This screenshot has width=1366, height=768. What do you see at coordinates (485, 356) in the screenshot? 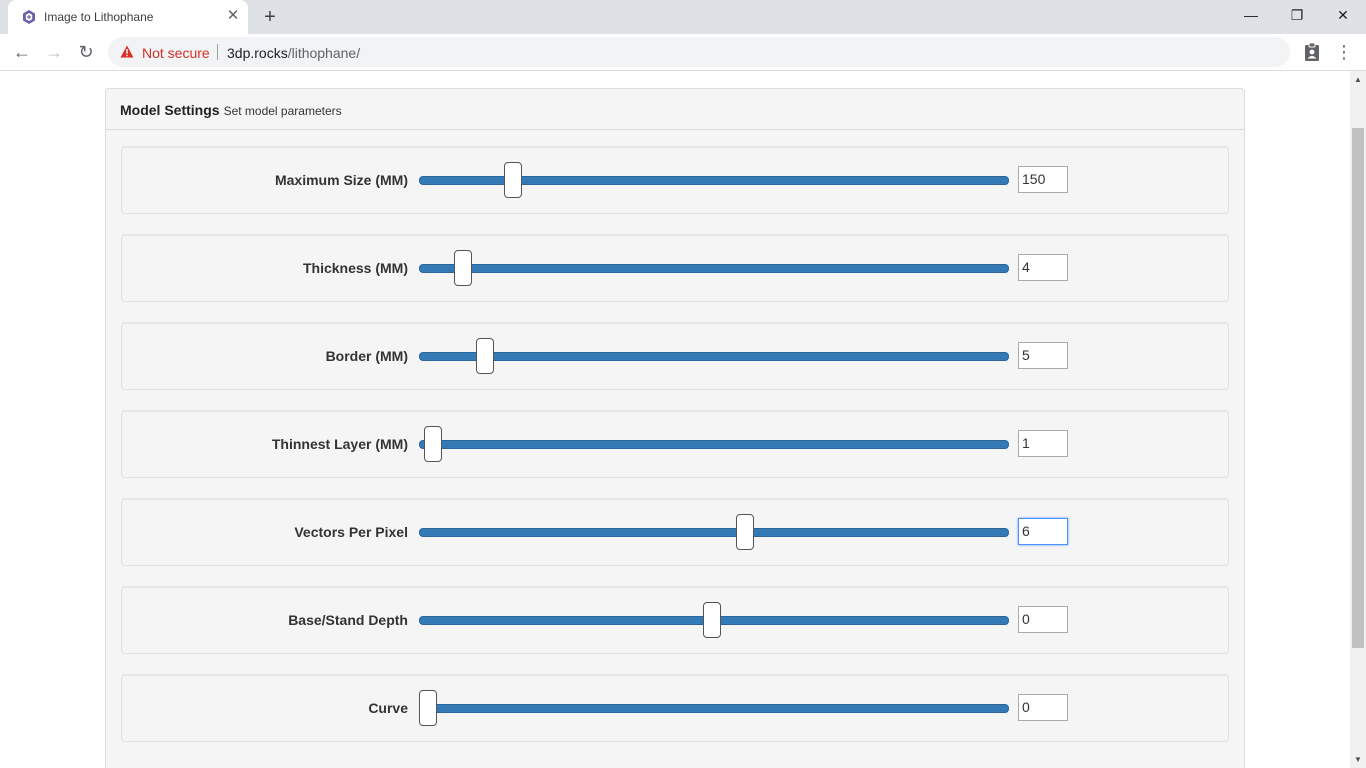
I see `slider-handle-border-mm` at bounding box center [485, 356].